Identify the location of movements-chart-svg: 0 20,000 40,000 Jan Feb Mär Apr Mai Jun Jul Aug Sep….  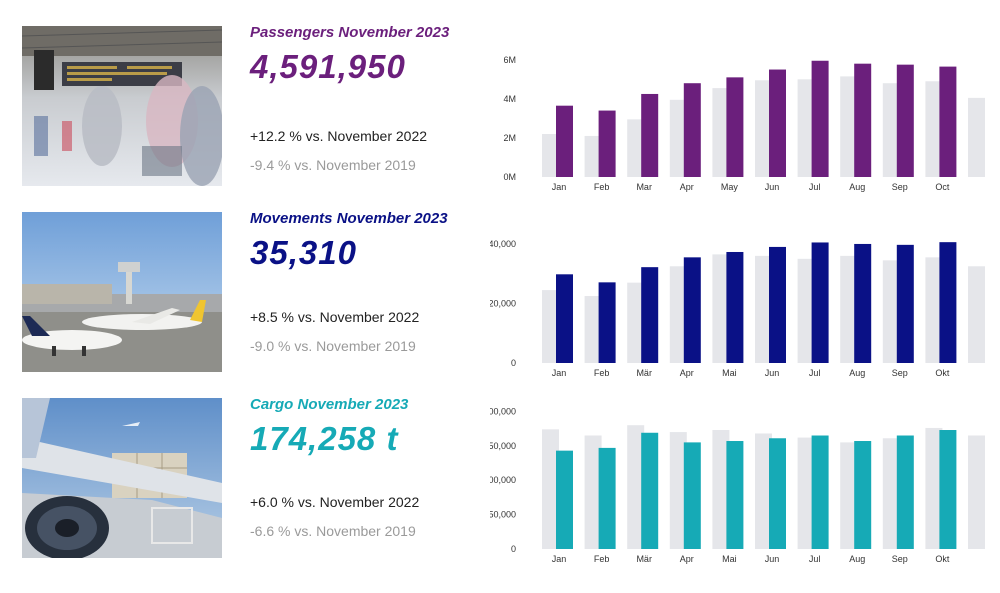
(737, 308).